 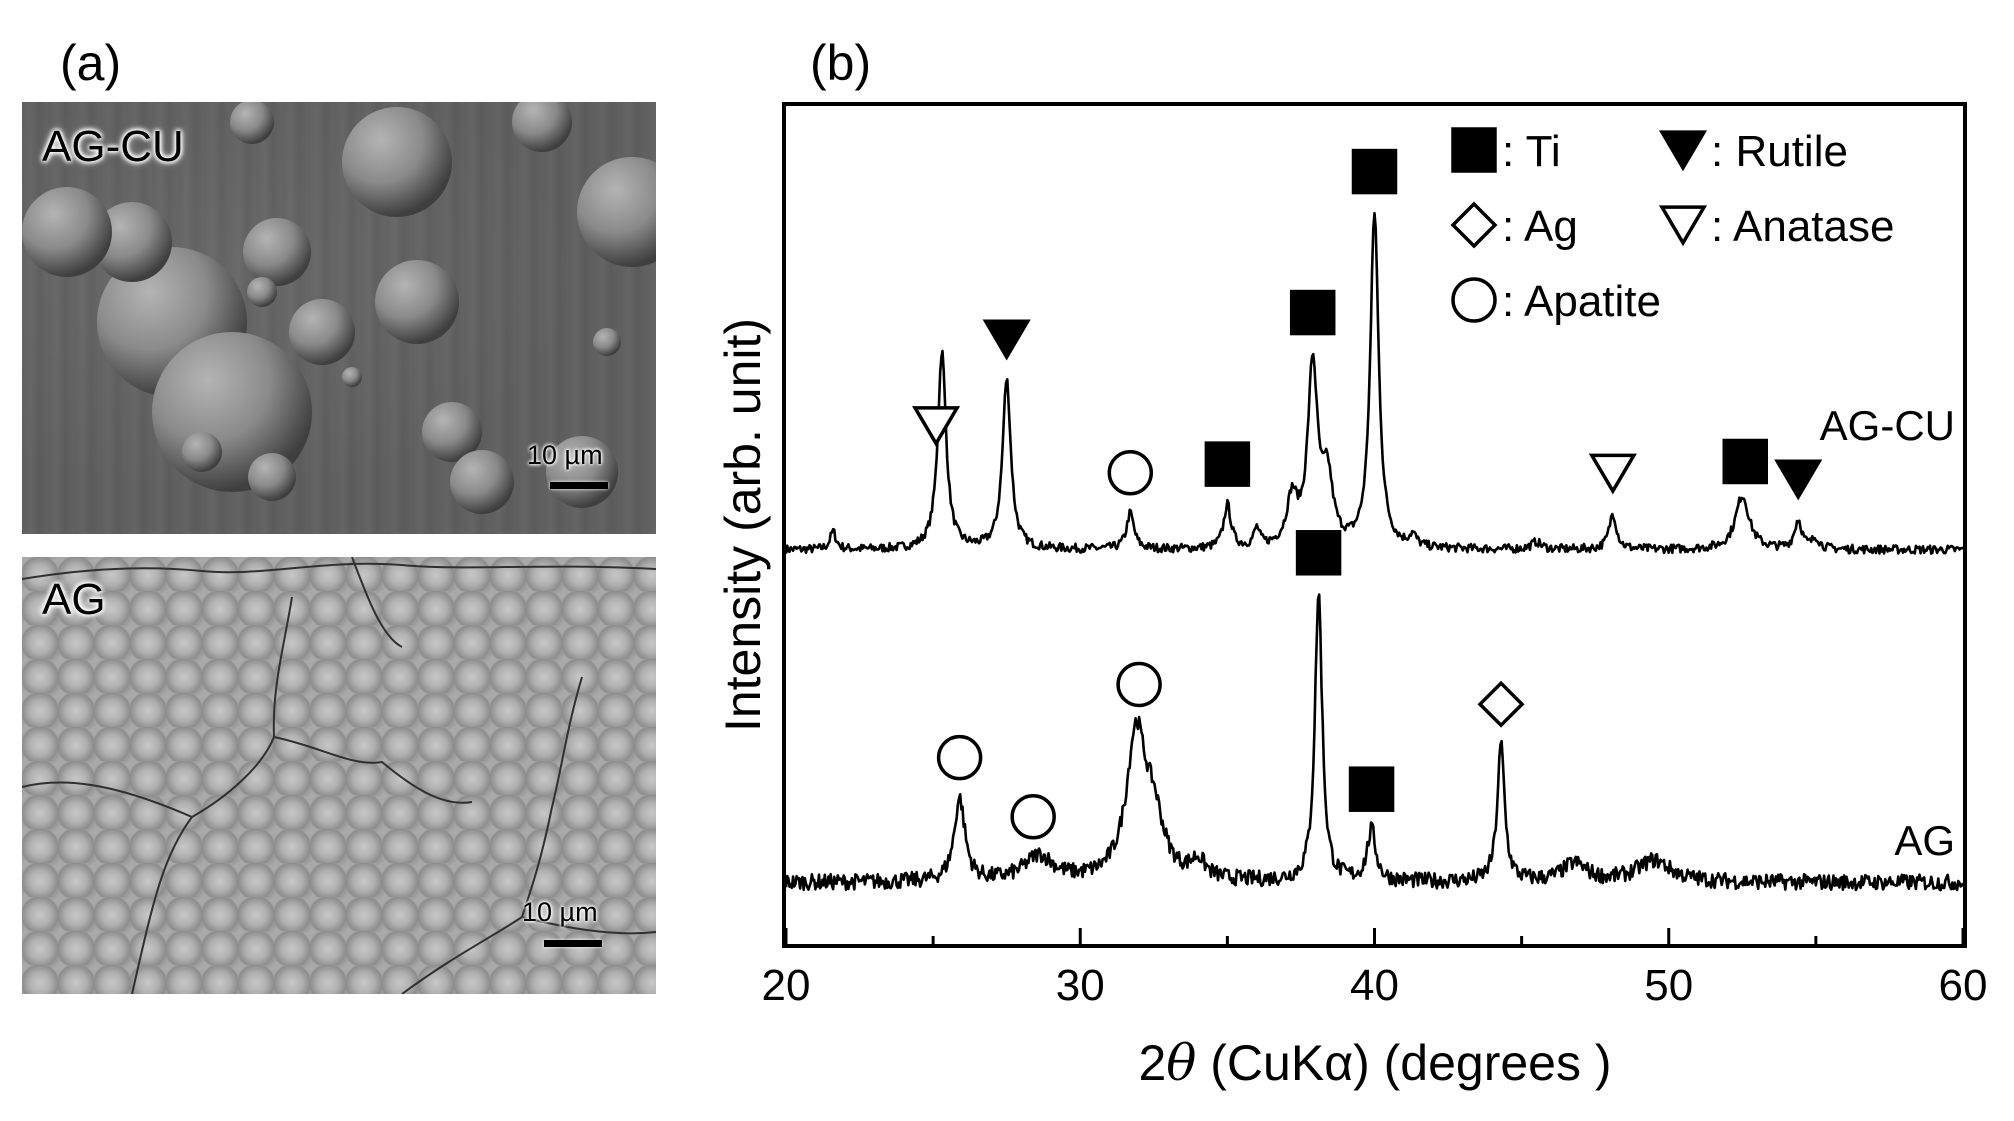 What do you see at coordinates (1531, 151) in the screenshot?
I see `legend-label: : Ti` at bounding box center [1531, 151].